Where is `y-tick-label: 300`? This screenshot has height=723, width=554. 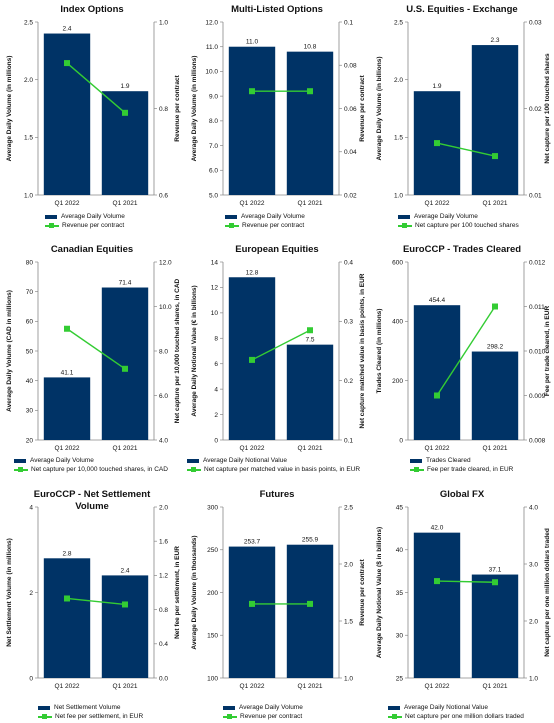 y-tick-label: 300 is located at coordinates (212, 507).